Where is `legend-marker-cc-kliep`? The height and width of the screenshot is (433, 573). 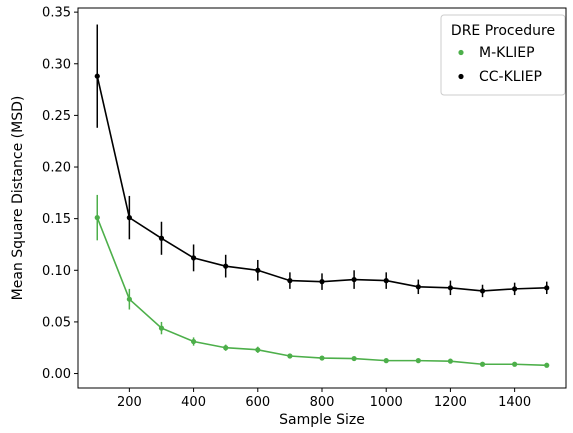 legend-marker-cc-kliep is located at coordinates (461, 76).